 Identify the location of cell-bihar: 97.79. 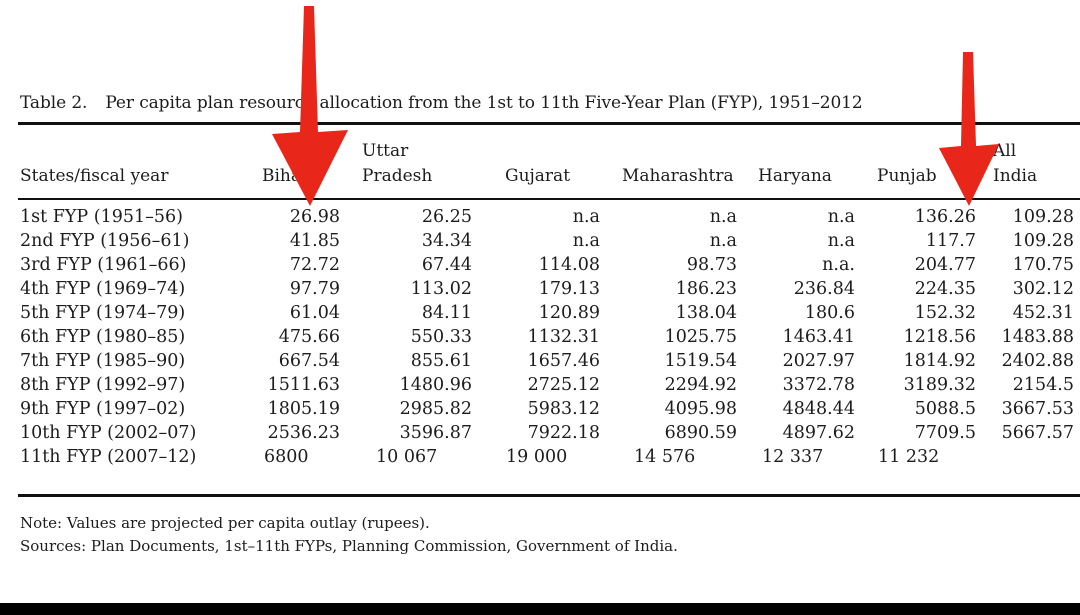
(314, 289).